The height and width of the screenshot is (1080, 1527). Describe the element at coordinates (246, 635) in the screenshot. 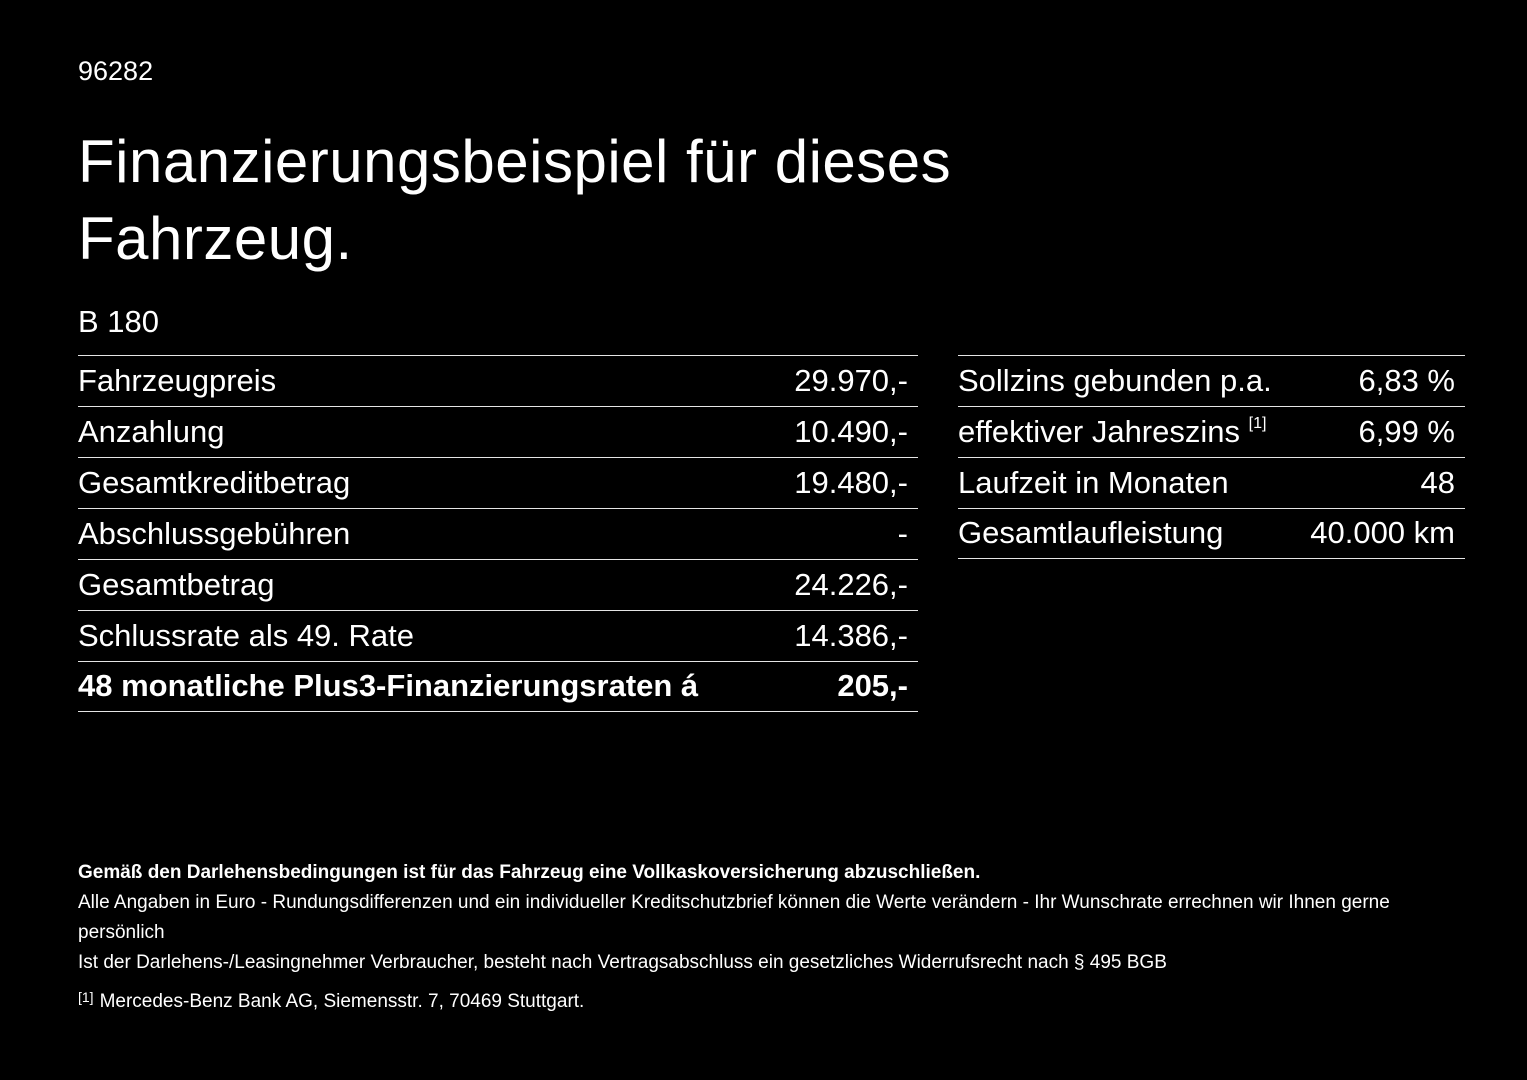

I see `row-label: Schlussrate als 49. Rate` at that location.